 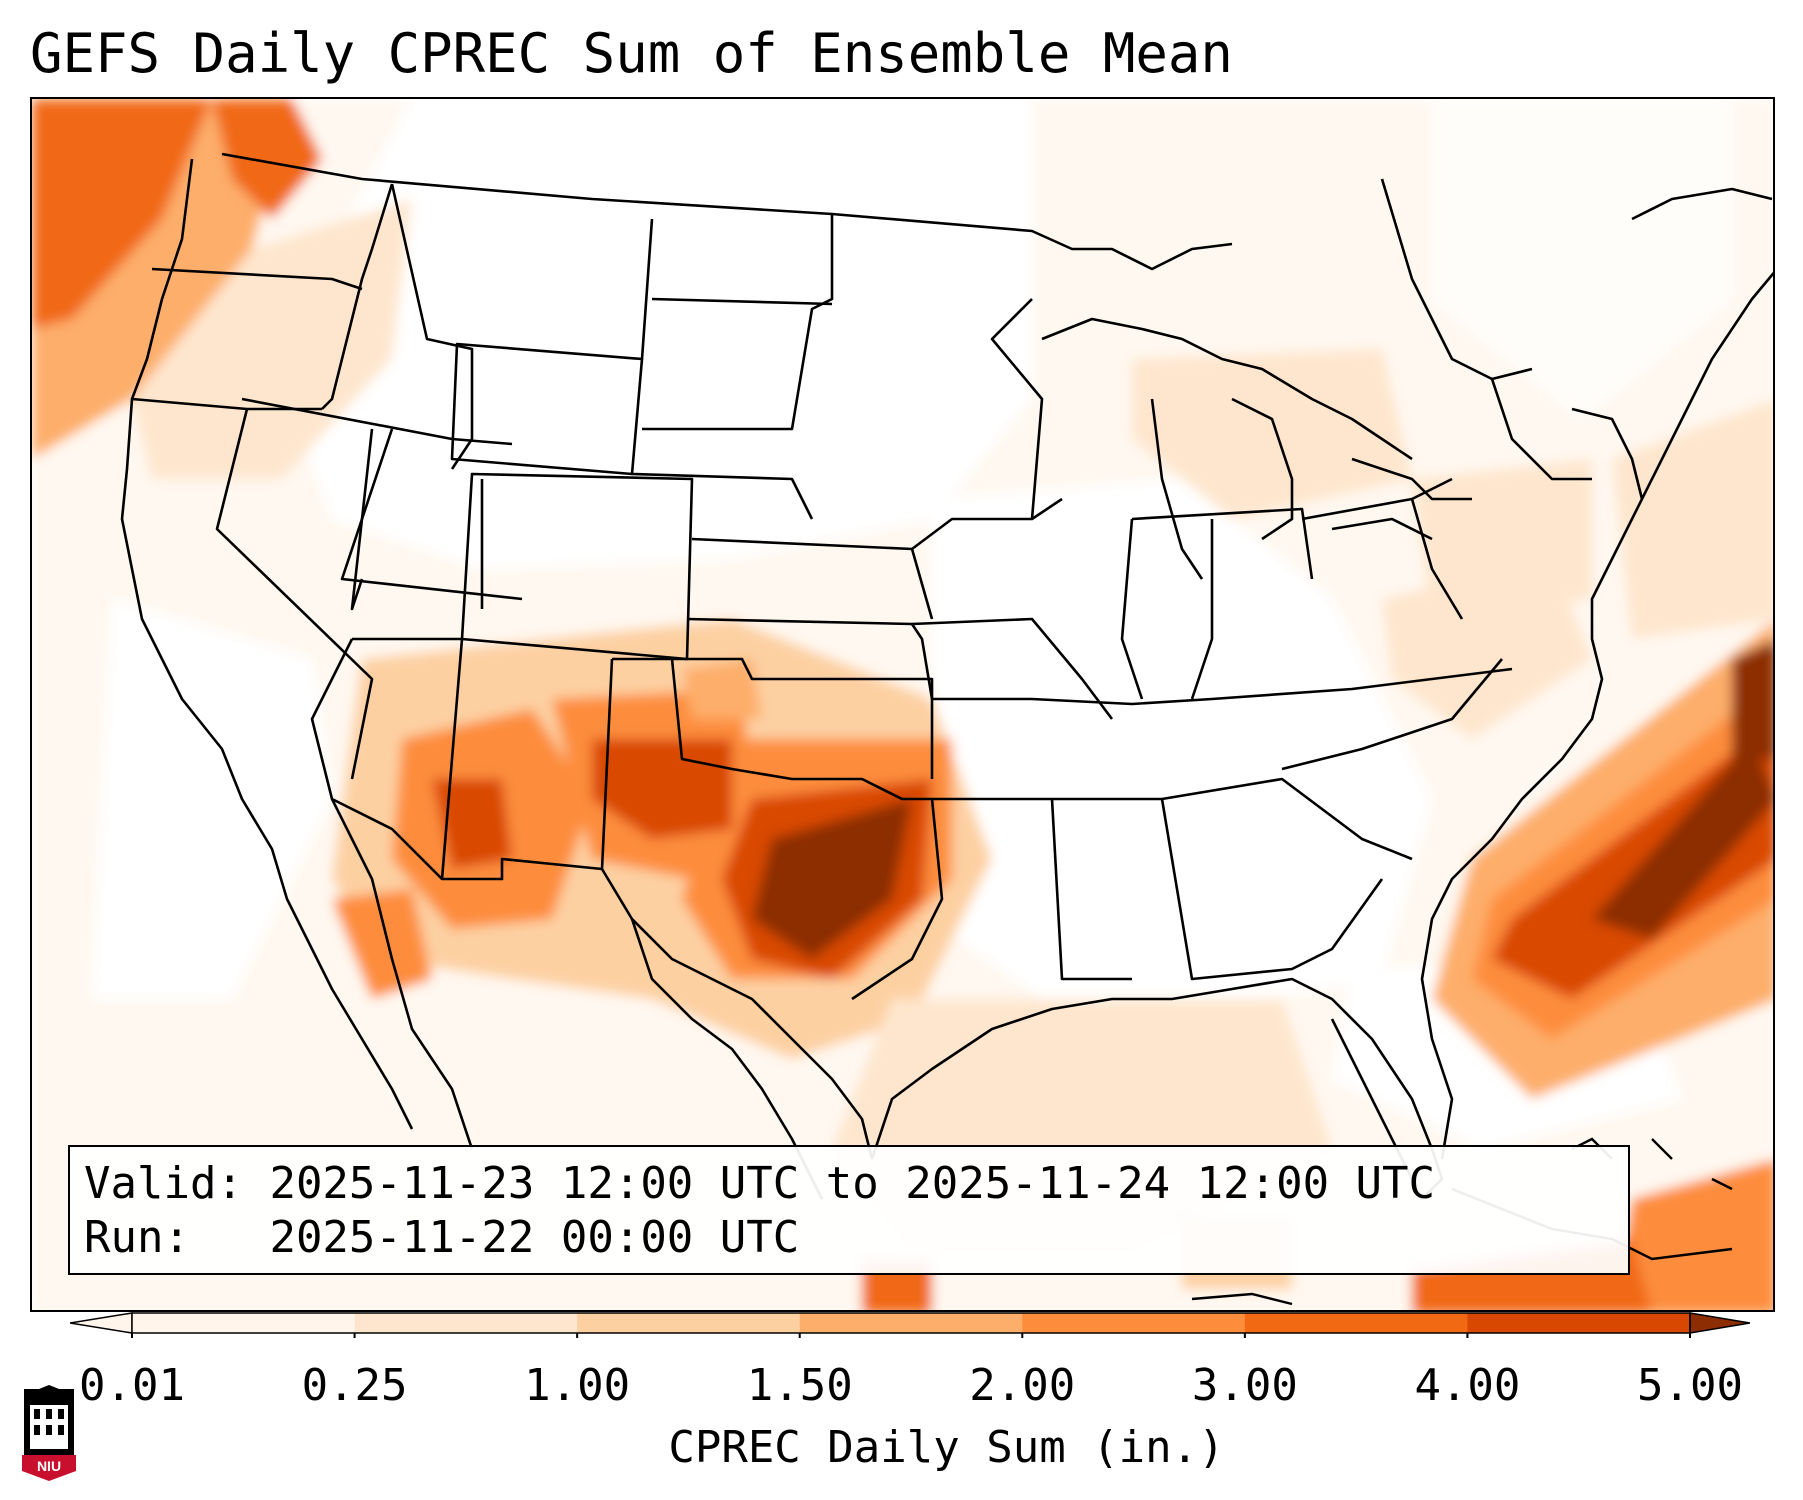 I want to click on colorbar-tick-label: 2.00, so click(x=1022, y=1385).